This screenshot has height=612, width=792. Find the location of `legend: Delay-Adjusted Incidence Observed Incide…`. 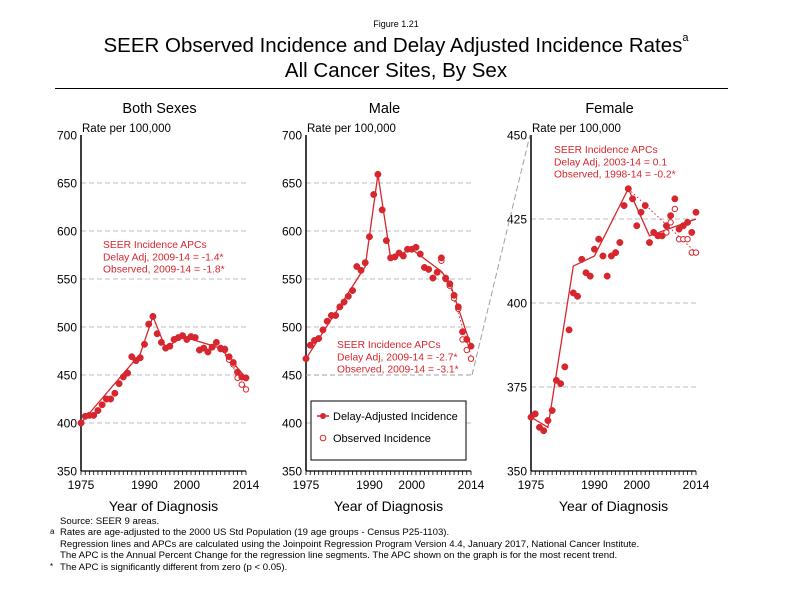

legend: Delay-Adjusted Incidence Observed Incide… is located at coordinates (388, 430).